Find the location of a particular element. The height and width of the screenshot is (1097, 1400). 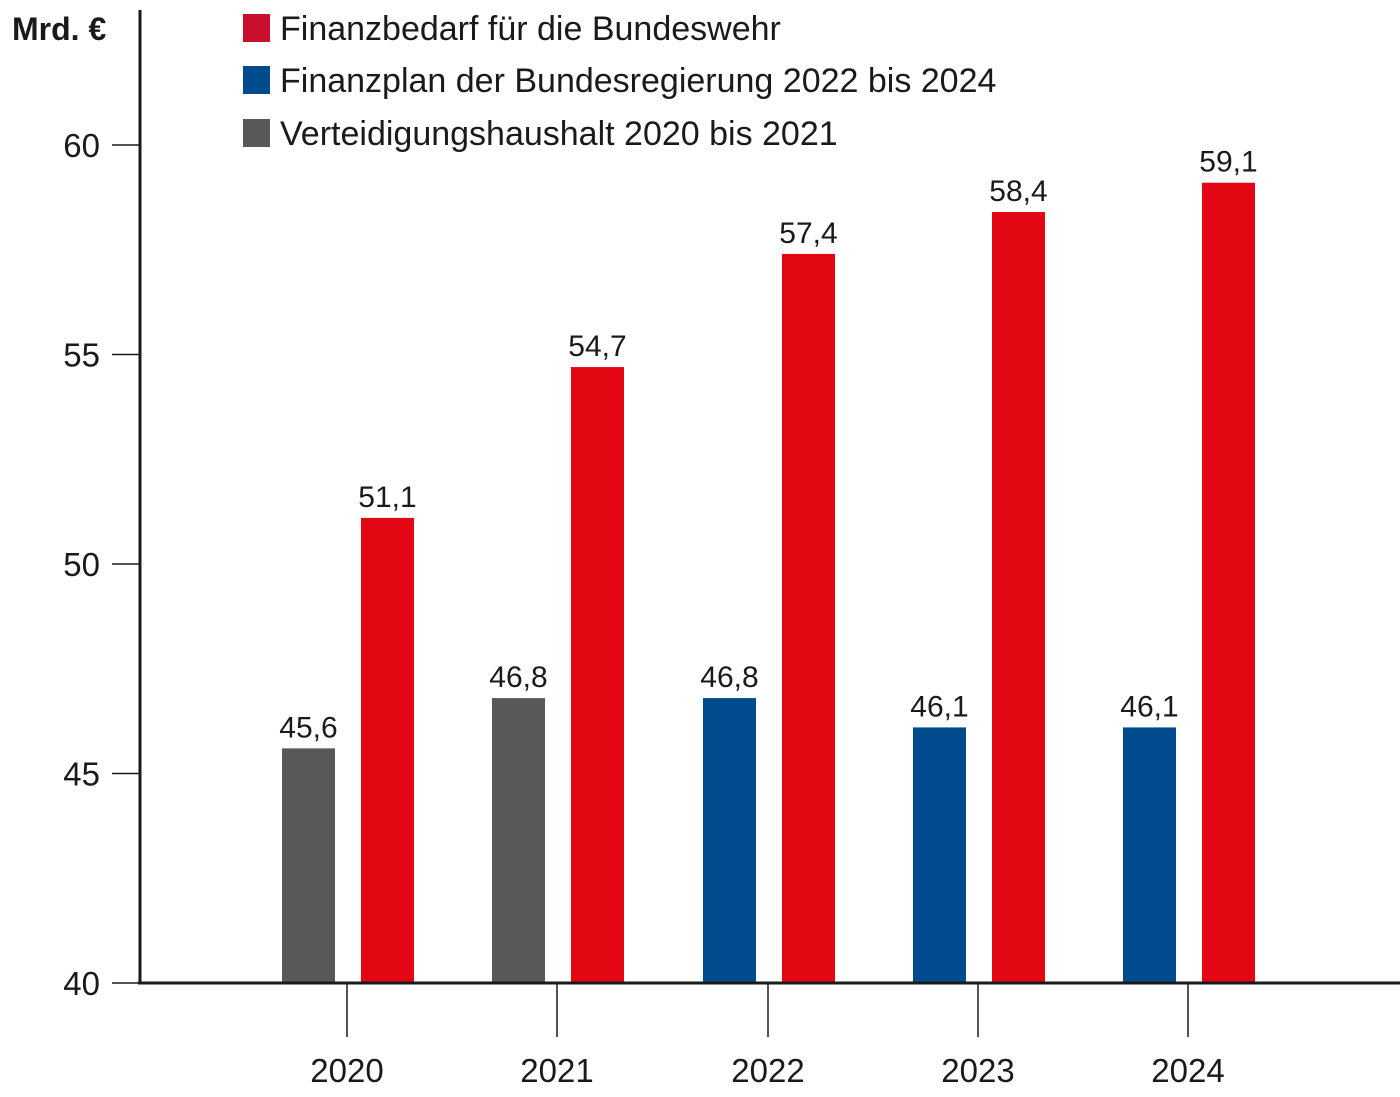

data-label: 51,1 is located at coordinates (387, 497).